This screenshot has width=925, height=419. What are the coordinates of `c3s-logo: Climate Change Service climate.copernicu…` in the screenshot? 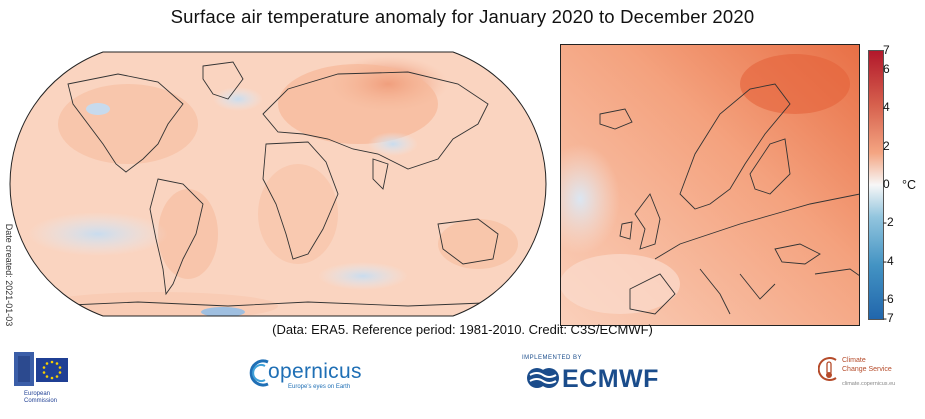 It's located at (868, 376).